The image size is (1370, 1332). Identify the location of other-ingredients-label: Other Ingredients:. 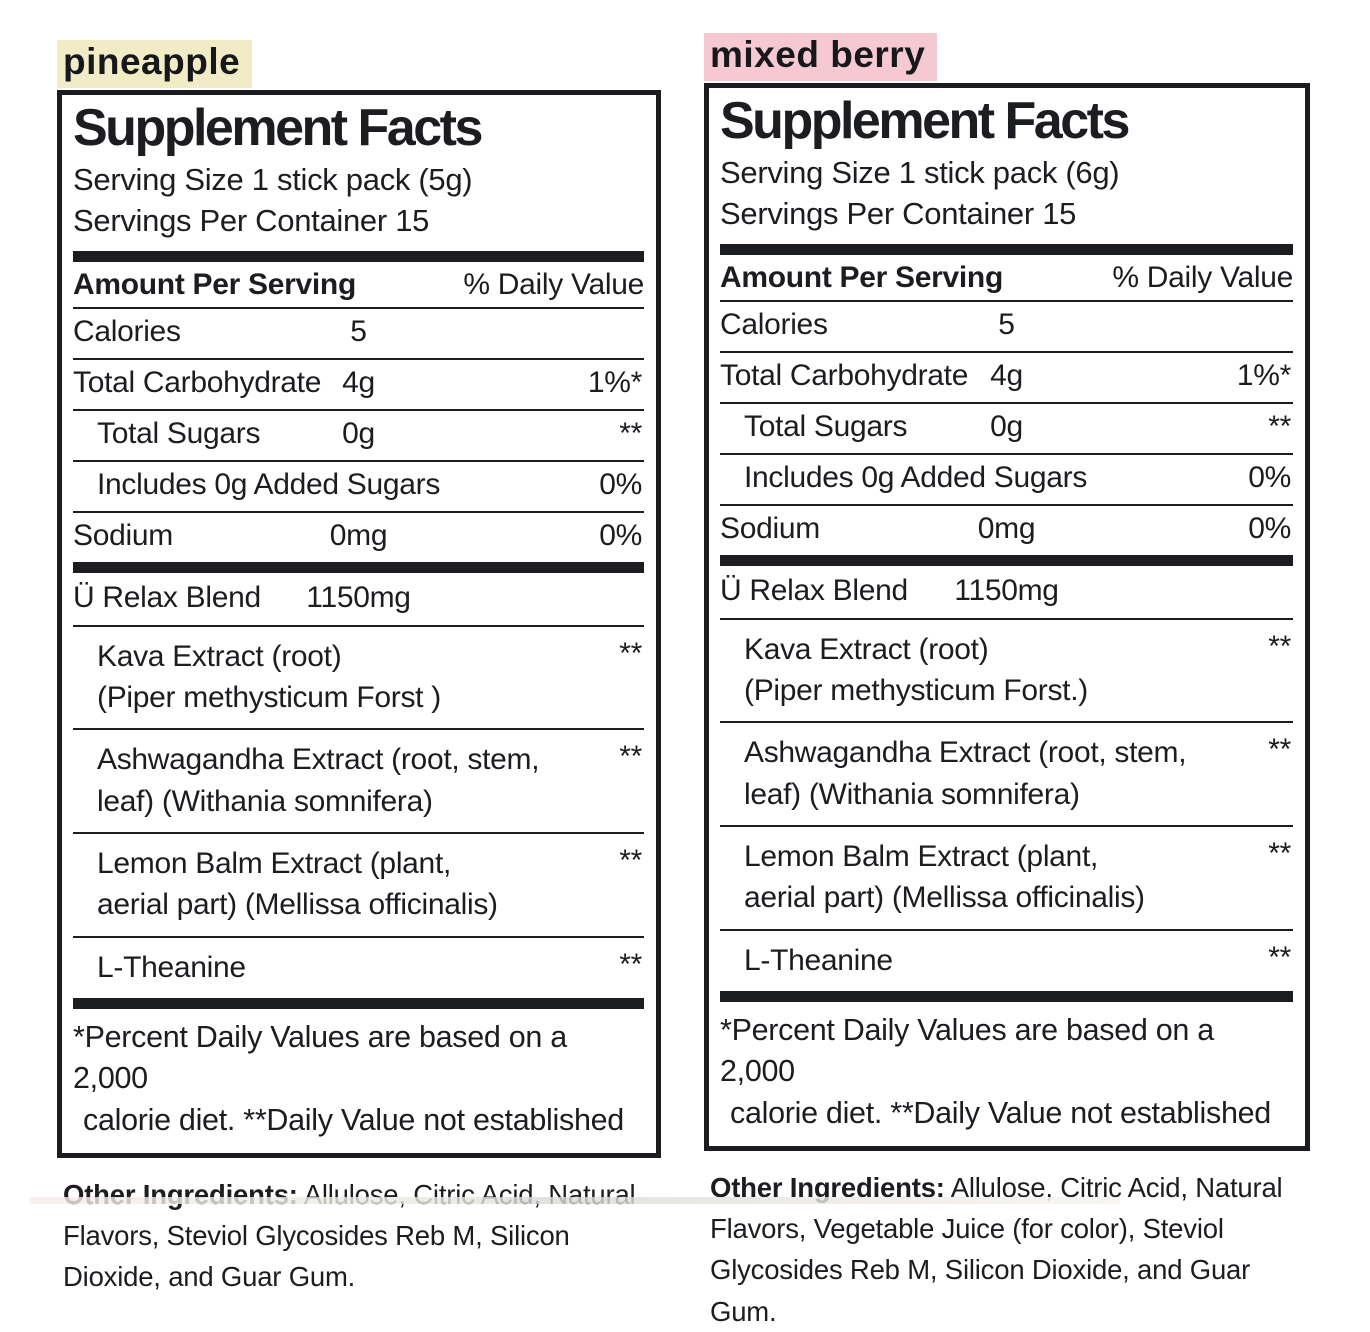
(180, 1194).